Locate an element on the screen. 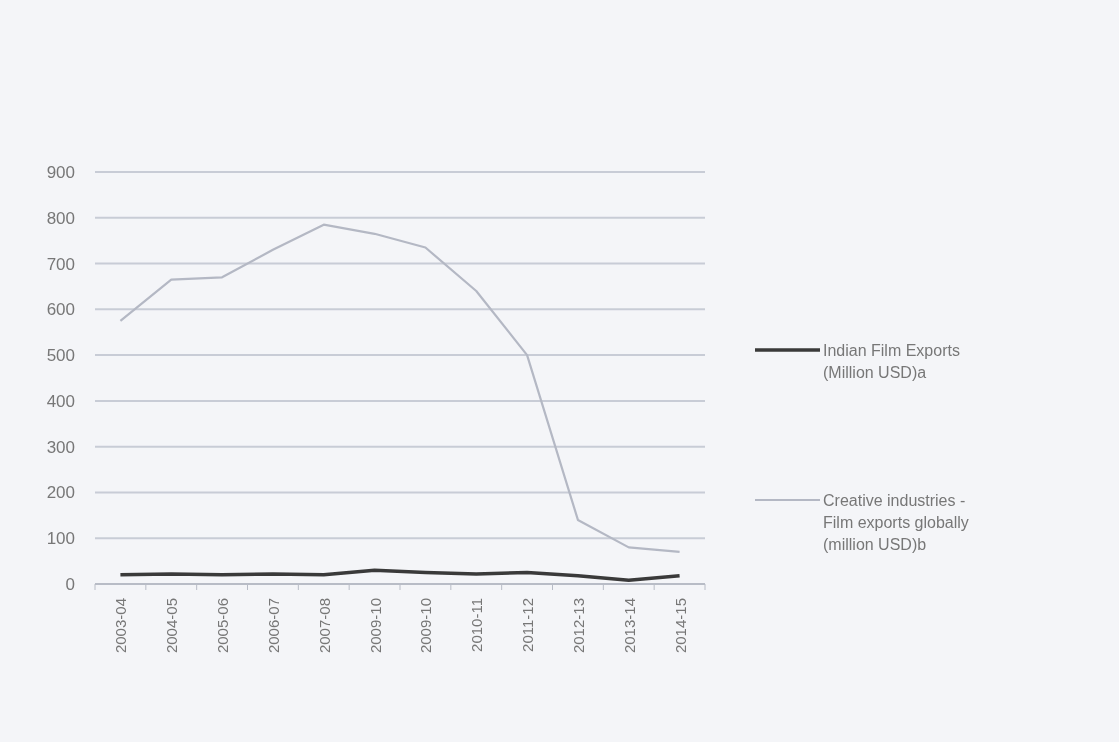  y-tick-label: 800 is located at coordinates (60, 218).